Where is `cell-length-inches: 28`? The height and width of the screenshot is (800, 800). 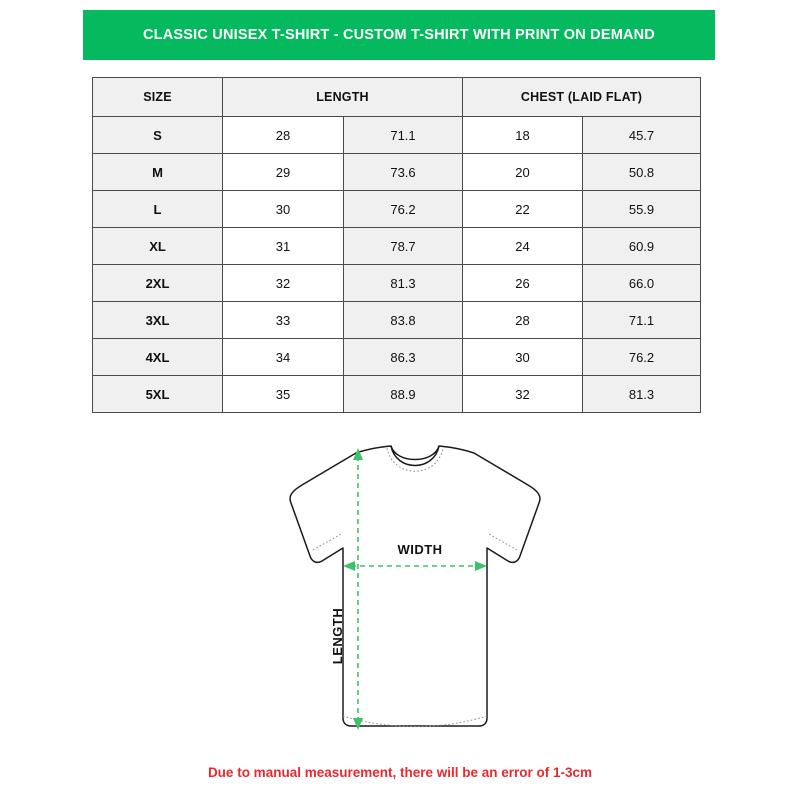 cell-length-inches: 28 is located at coordinates (283, 135).